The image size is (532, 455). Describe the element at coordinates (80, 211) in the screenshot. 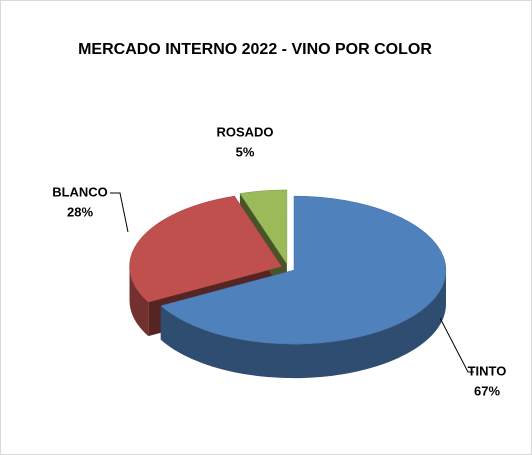

I see `data-label-value: 28%` at that location.